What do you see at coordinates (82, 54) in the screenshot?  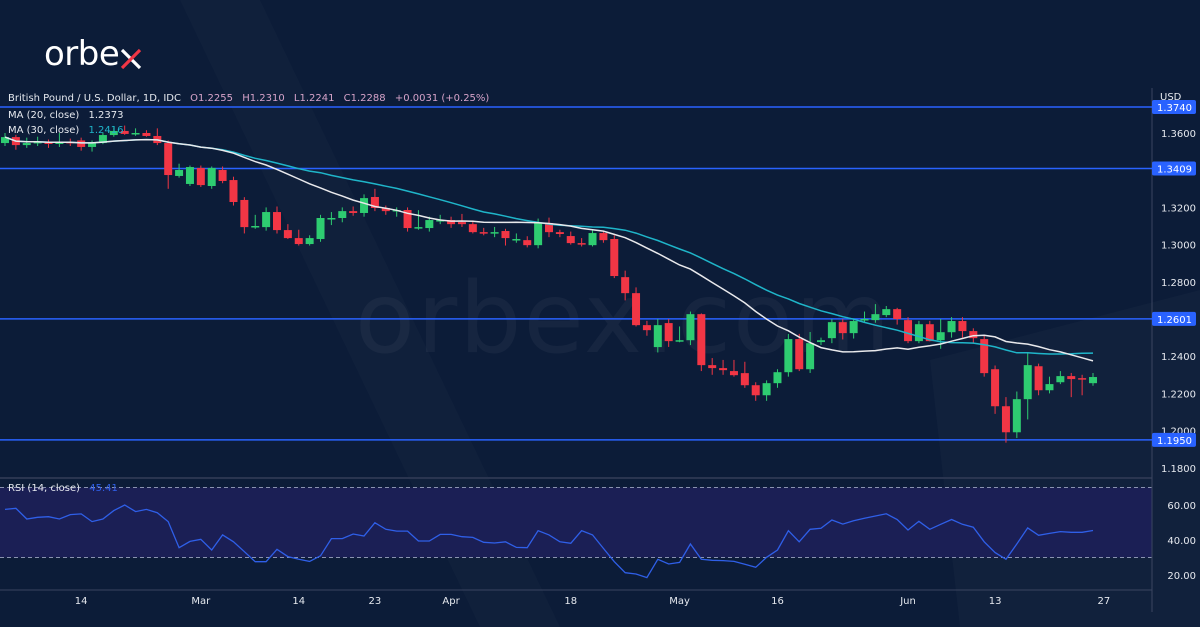 I see `logo-text: orbe` at bounding box center [82, 54].